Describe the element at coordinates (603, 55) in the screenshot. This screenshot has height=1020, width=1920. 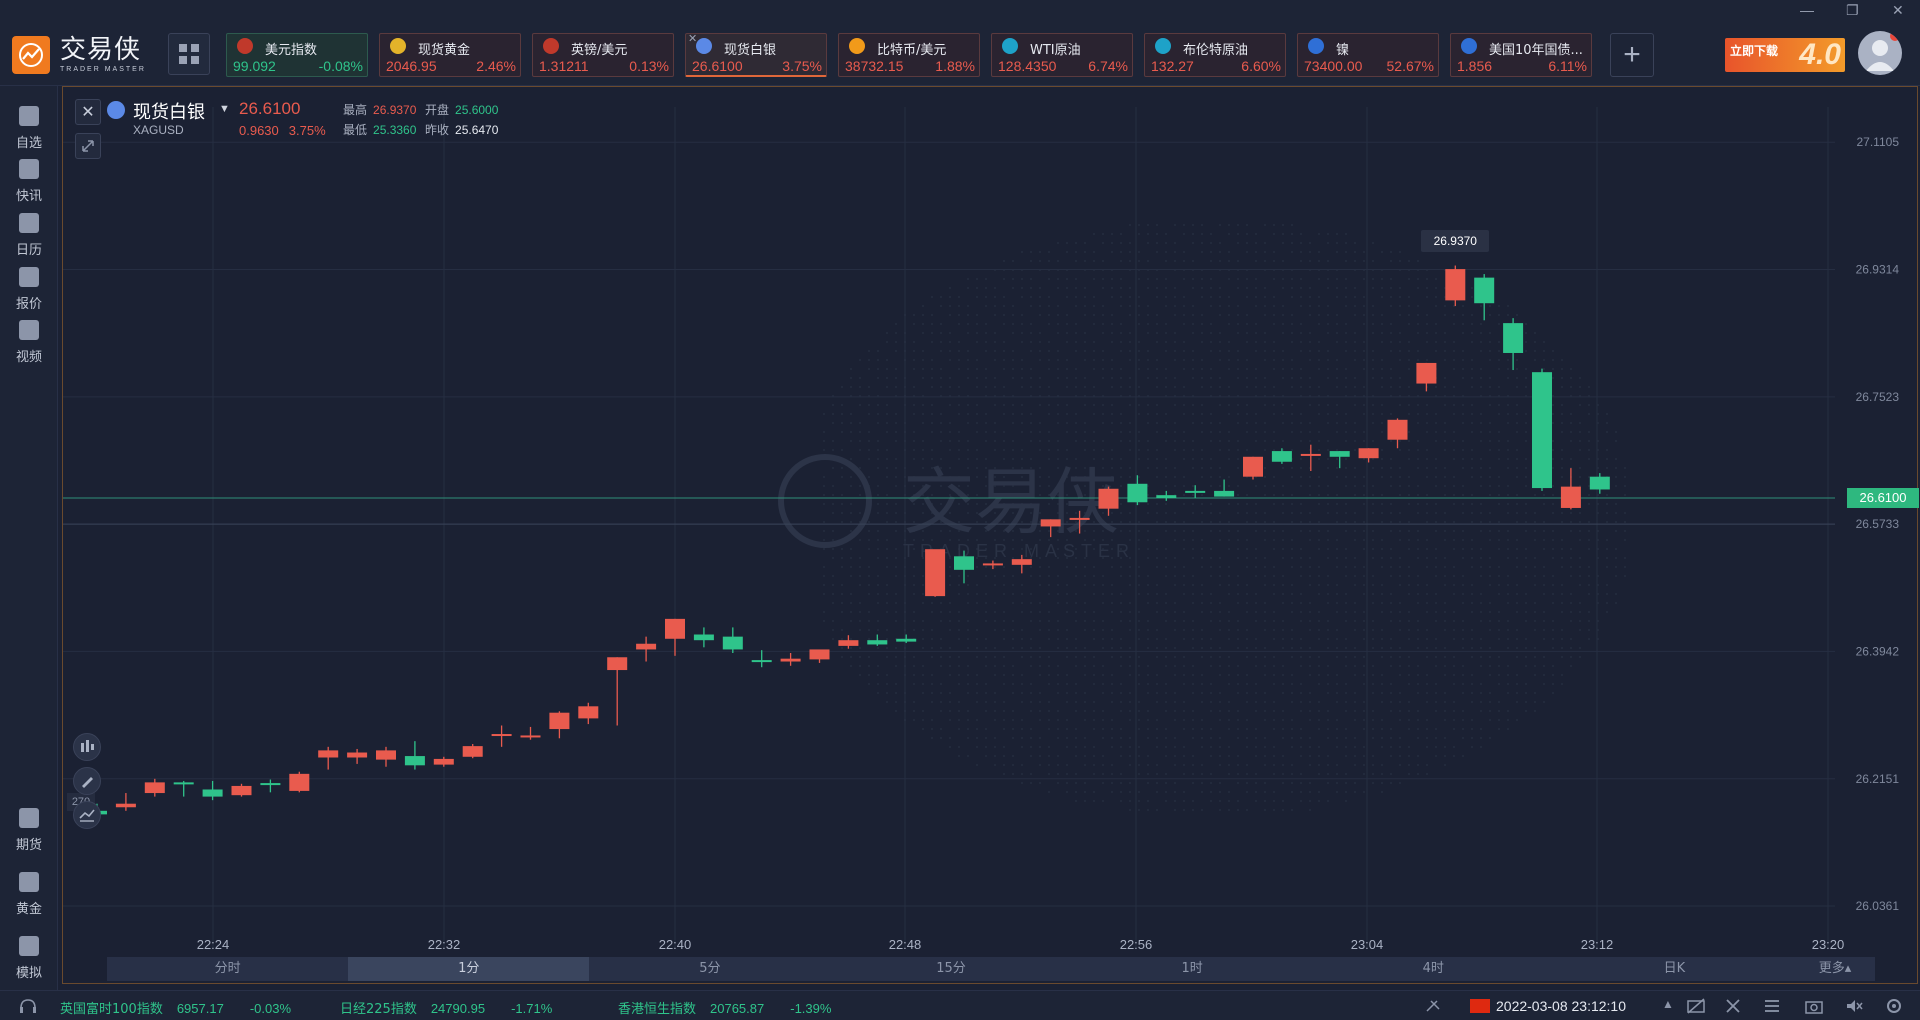
I see `ticker-card: 英镑/美元 1.31211 0.13%` at that location.